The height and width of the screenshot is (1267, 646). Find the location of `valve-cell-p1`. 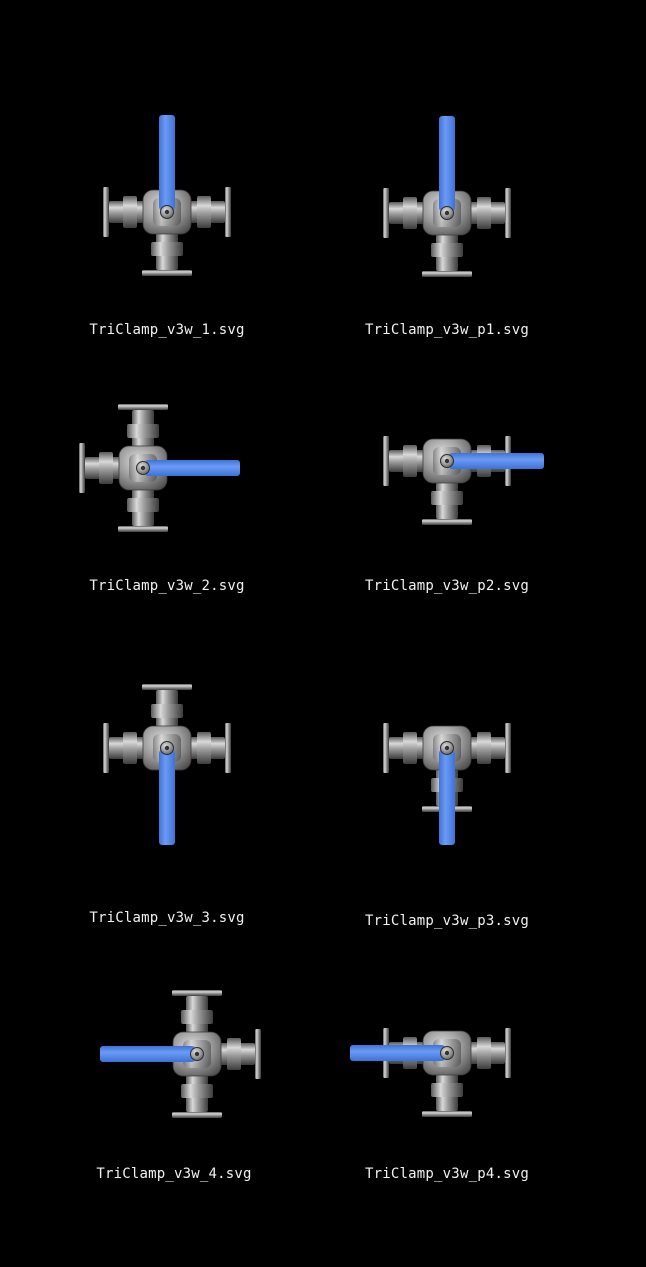

valve-cell-p1 is located at coordinates (446, 190).